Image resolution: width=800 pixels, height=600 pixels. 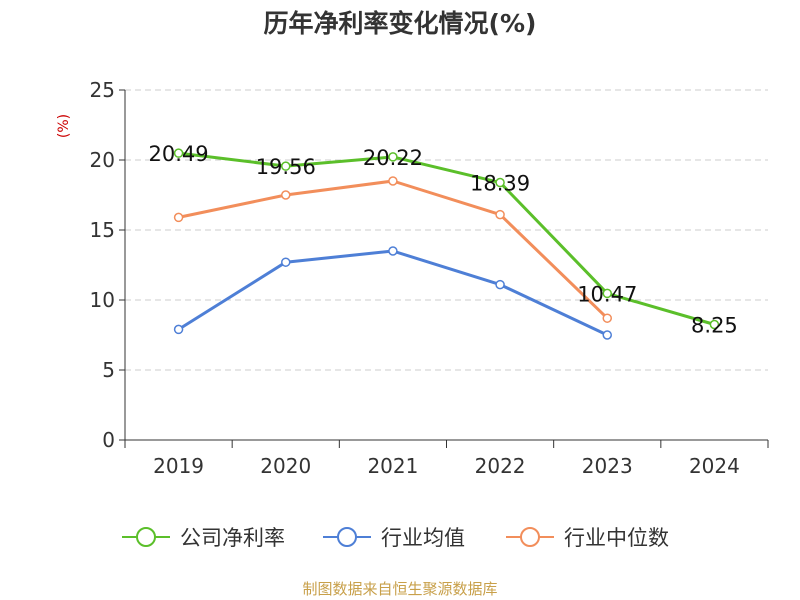 I want to click on y-axis-label: (%), so click(x=64, y=126).